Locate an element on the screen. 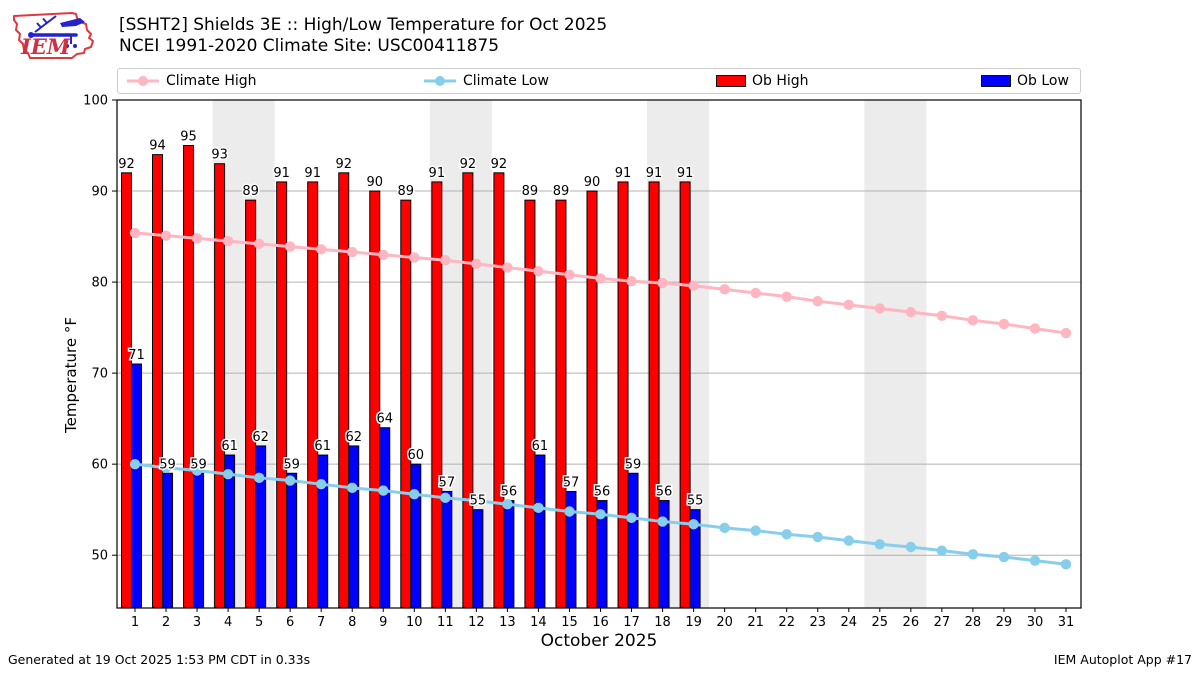  ob-low-label: 59 is located at coordinates (167, 464).